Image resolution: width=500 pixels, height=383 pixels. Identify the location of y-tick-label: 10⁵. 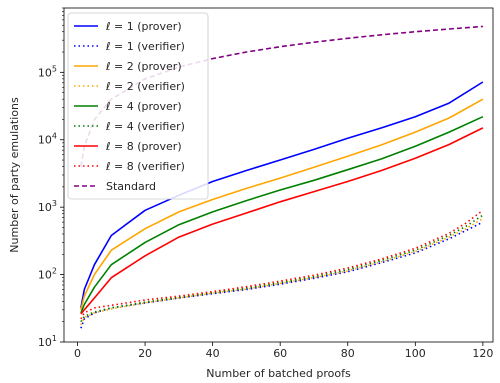
(47, 71).